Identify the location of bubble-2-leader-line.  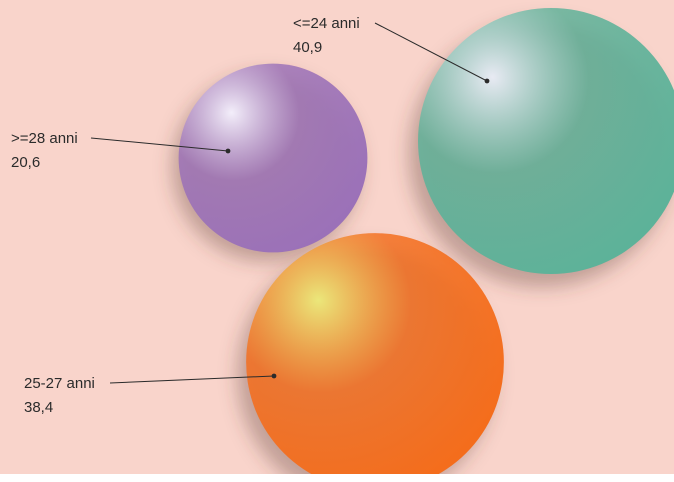
(192, 379).